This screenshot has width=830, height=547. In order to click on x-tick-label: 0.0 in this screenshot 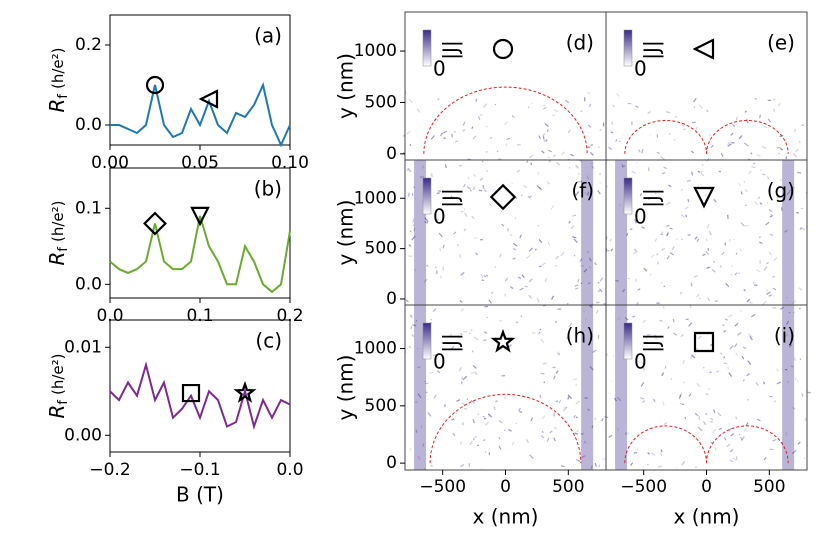, I will do `click(109, 316)`.